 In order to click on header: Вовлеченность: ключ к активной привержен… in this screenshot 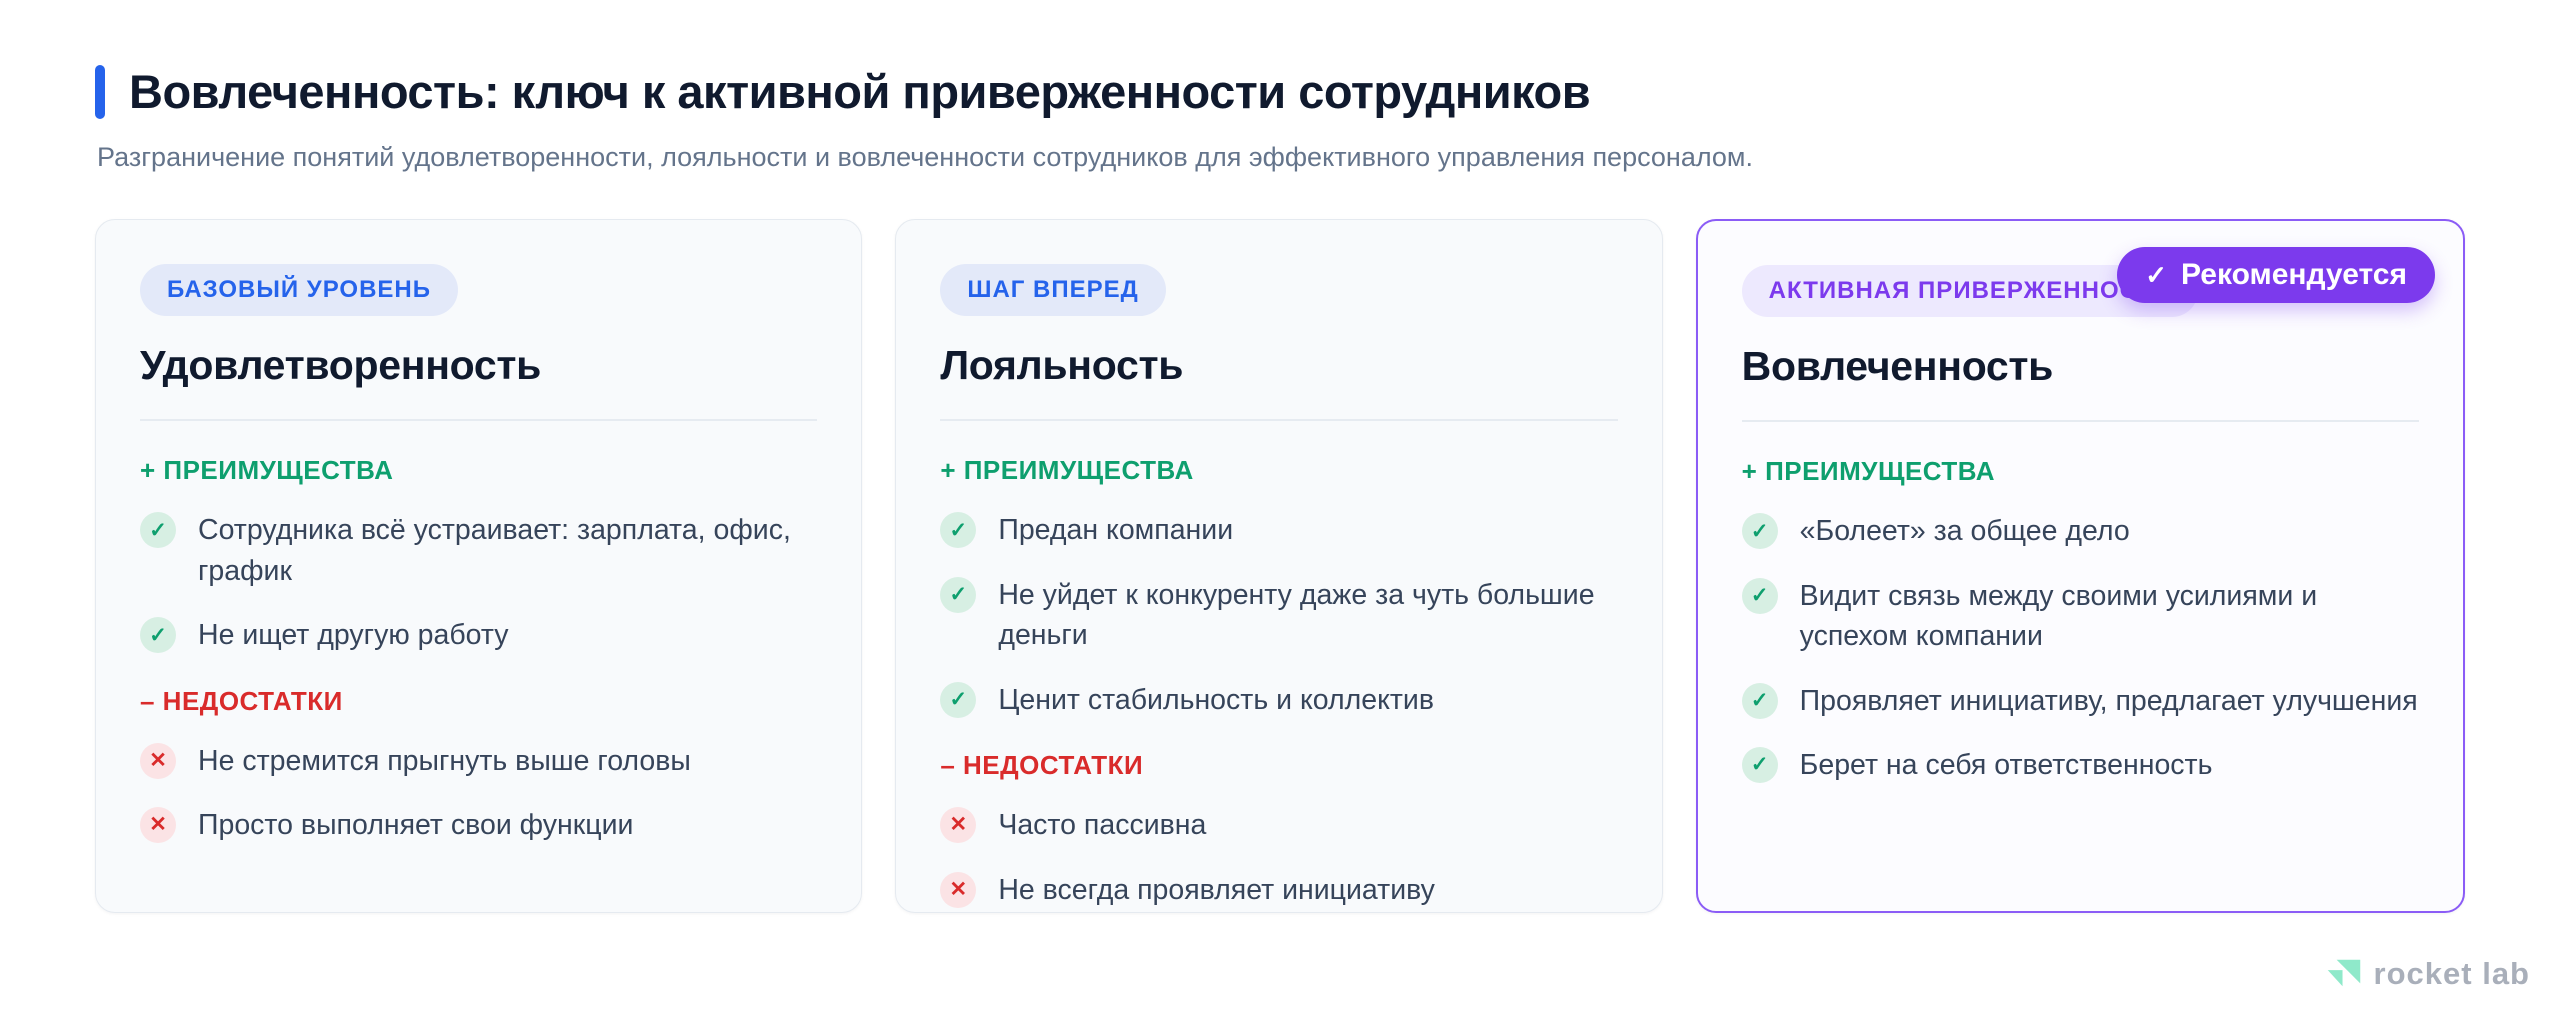, I will do `click(1280, 119)`.